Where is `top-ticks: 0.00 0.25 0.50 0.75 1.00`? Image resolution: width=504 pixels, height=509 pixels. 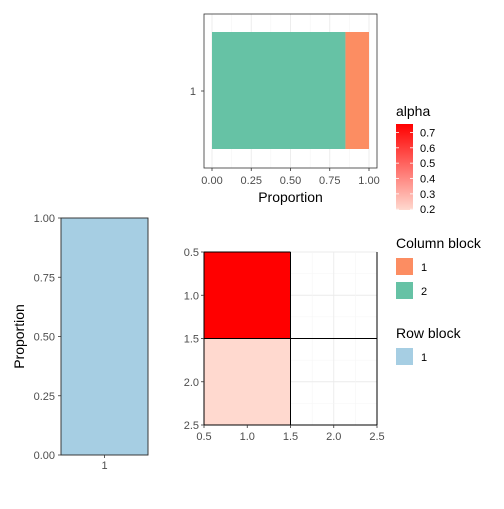
top-ticks: 0.00 0.25 0.50 0.75 1.00 is located at coordinates (290, 177).